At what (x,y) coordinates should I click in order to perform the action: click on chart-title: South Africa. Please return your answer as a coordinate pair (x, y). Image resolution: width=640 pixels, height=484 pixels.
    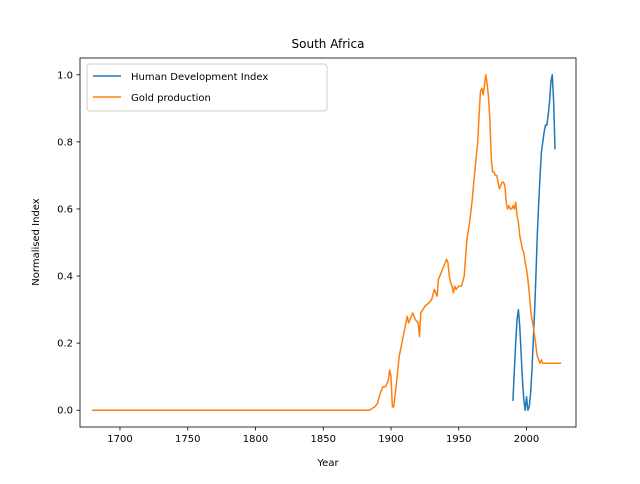
    Looking at the image, I should click on (328, 44).